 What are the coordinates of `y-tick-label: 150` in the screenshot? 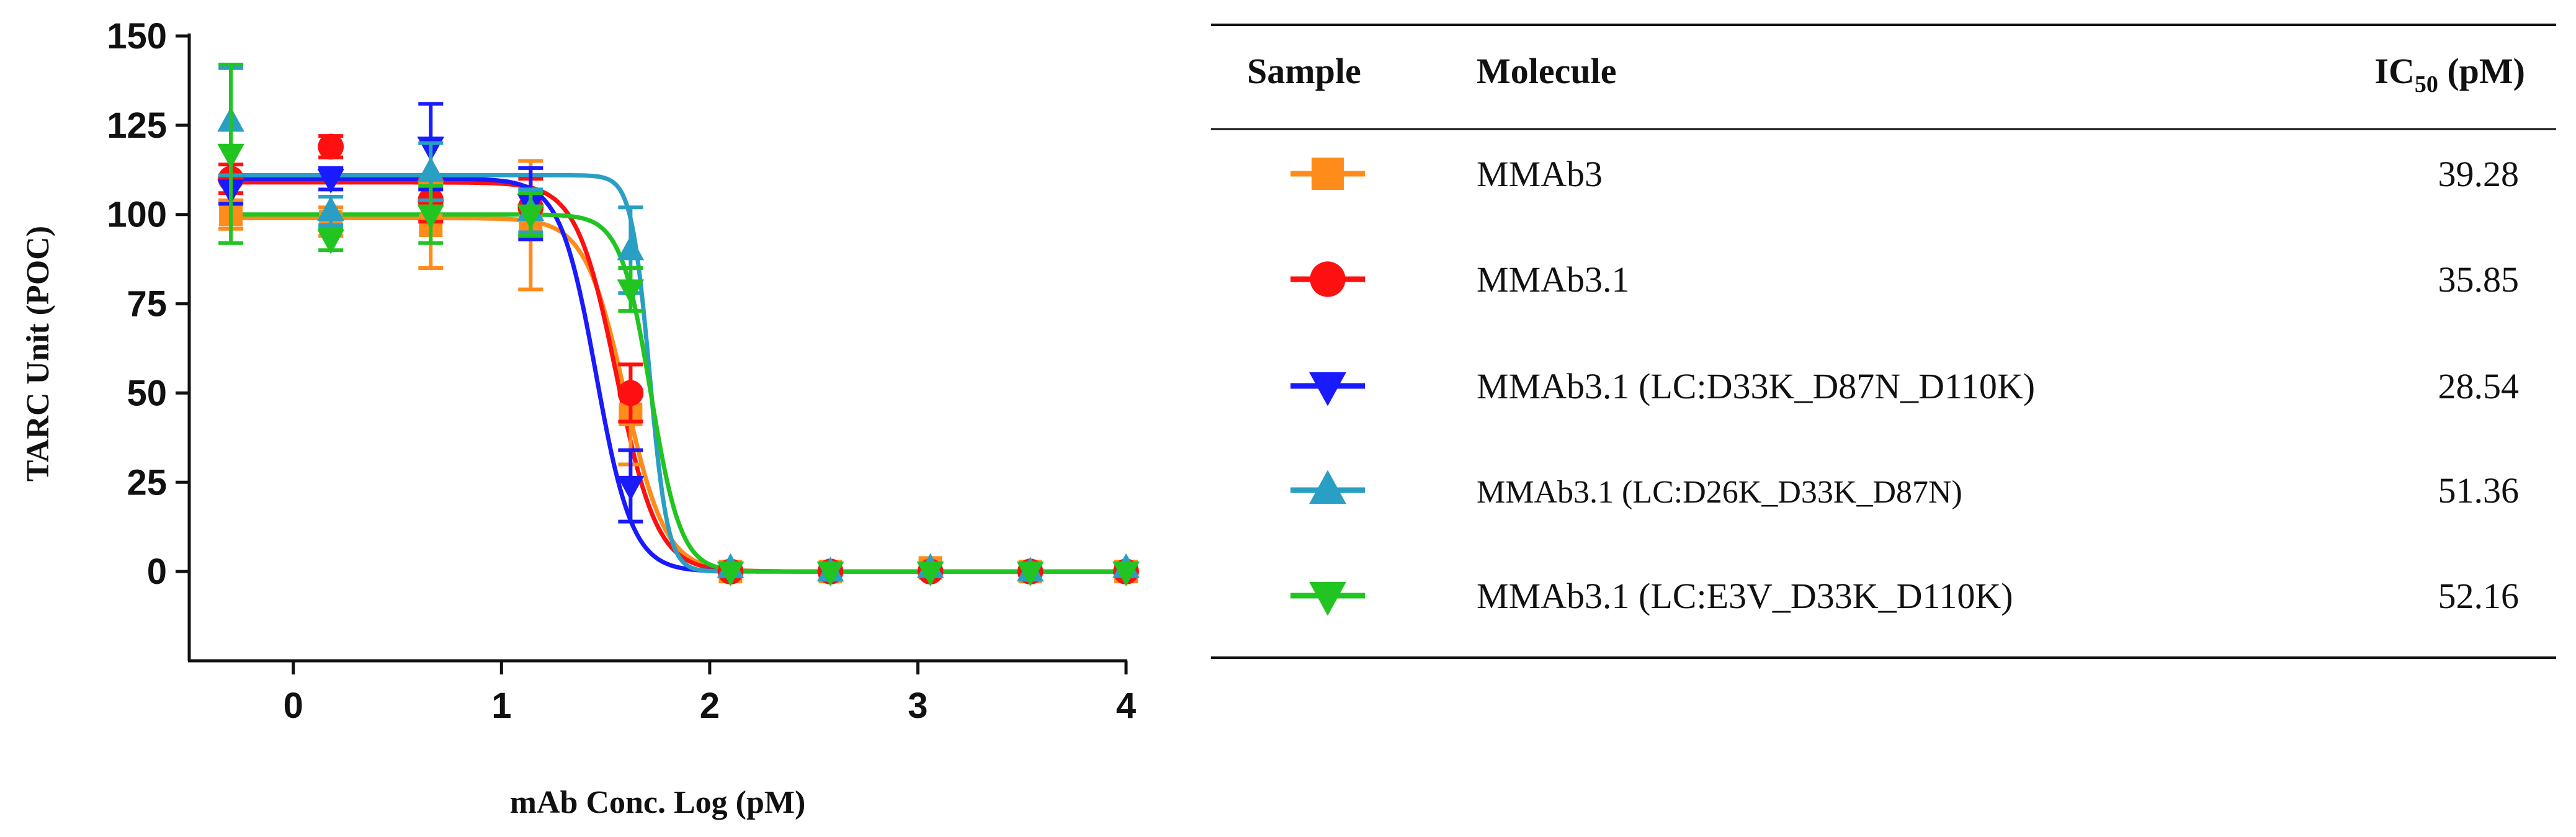 It's located at (137, 36).